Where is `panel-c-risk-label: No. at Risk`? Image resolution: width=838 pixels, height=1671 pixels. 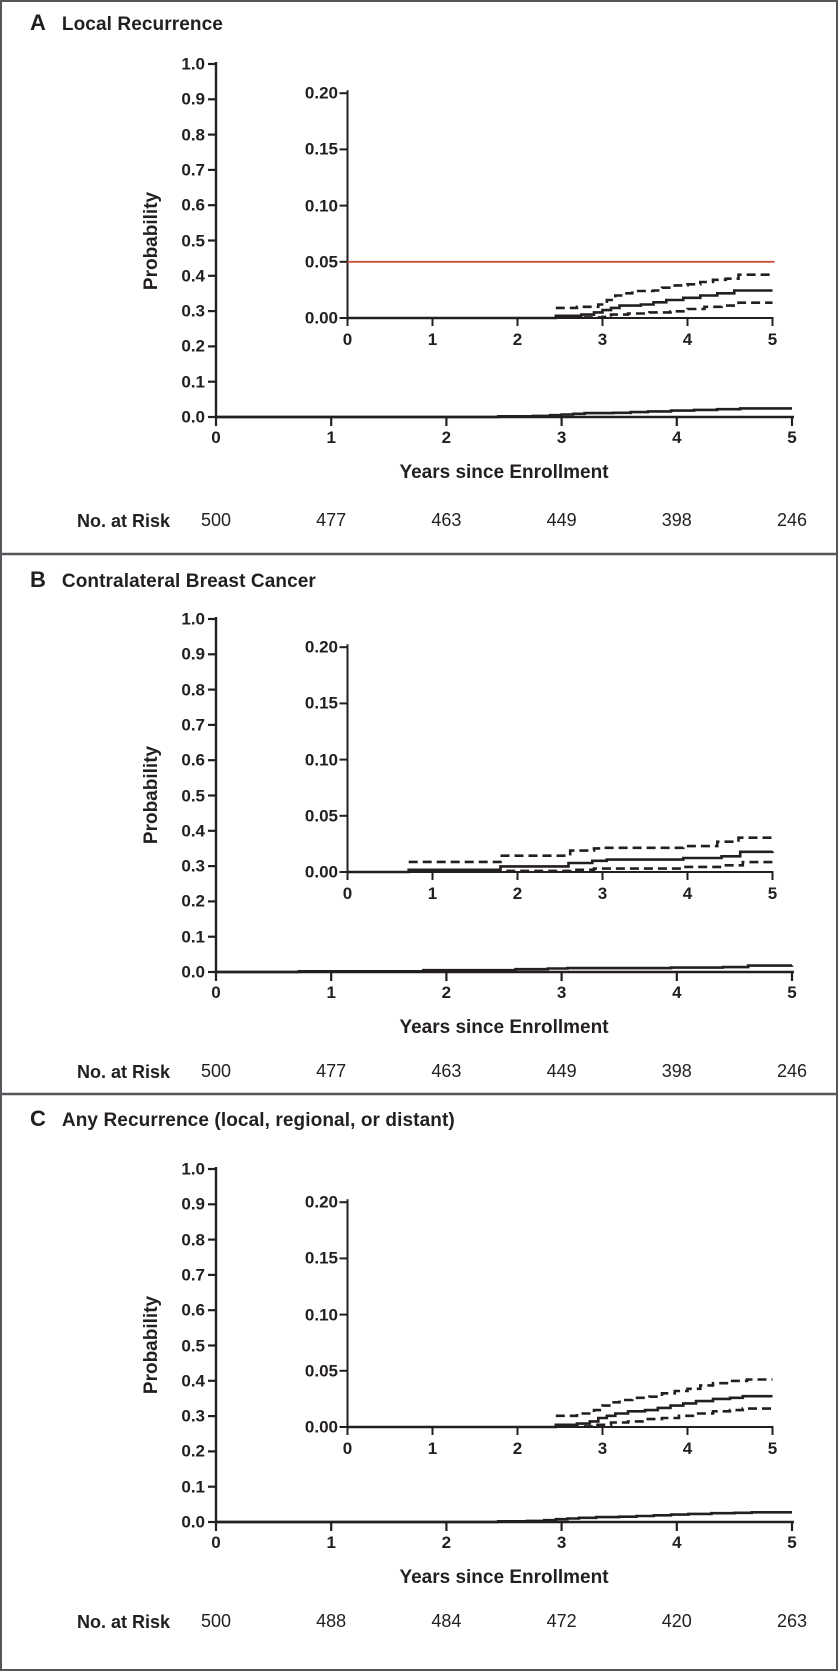
panel-c-risk-label: No. at Risk is located at coordinates (124, 1622).